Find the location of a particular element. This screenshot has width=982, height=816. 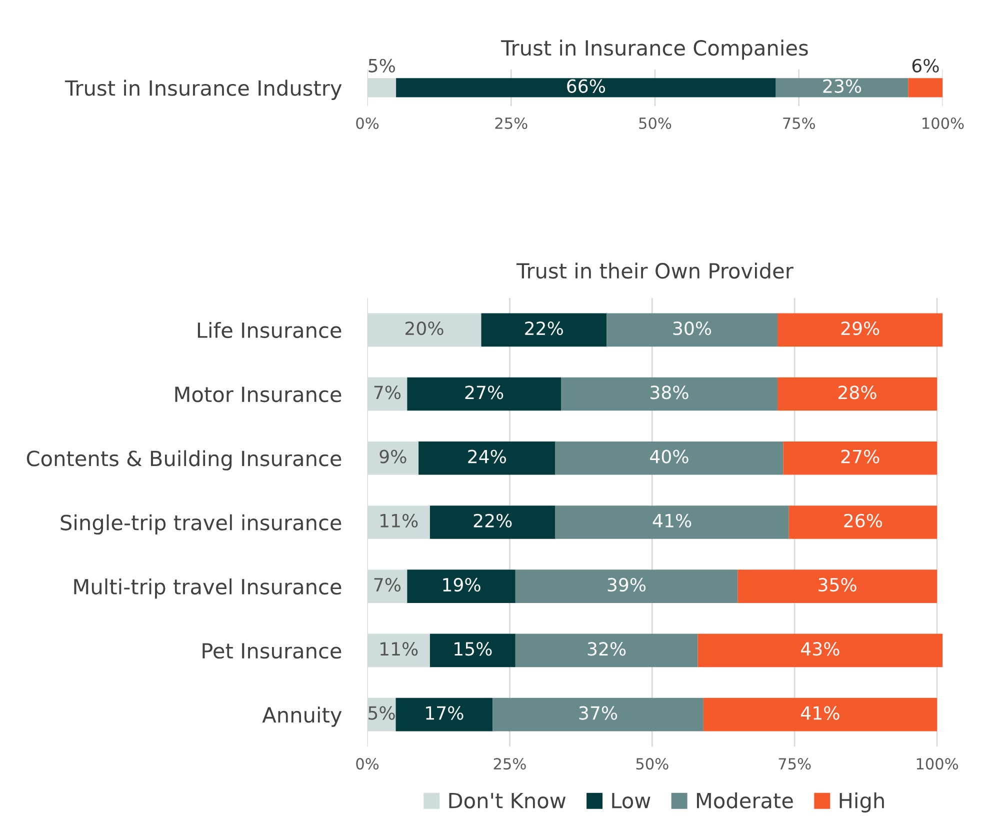

data-label: 35% is located at coordinates (837, 585).